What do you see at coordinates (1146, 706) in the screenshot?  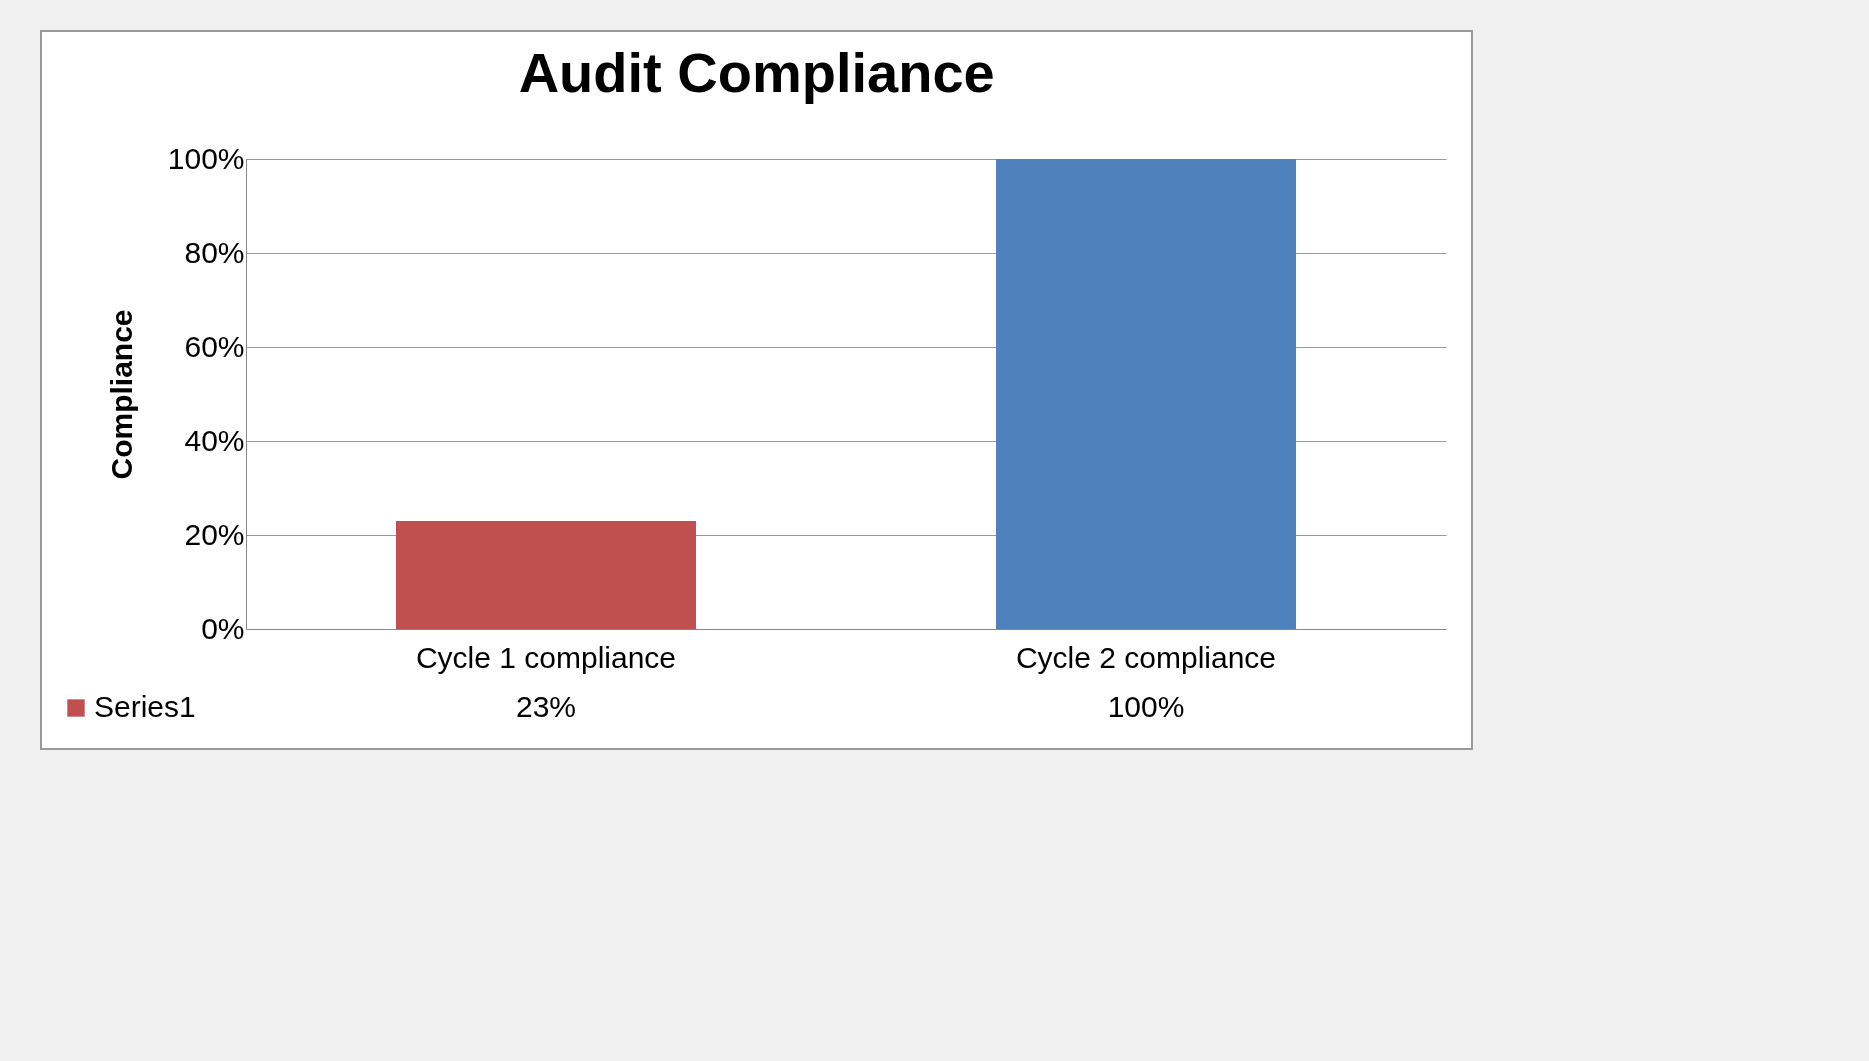 I see `data-label: 100%` at bounding box center [1146, 706].